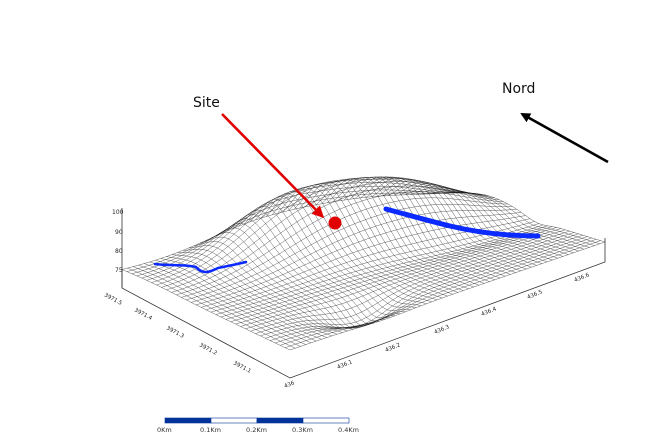 This screenshot has height=443, width=645. Describe the element at coordinates (208, 349) in the screenshot. I see `y-tick-label: 3971.2` at that location.